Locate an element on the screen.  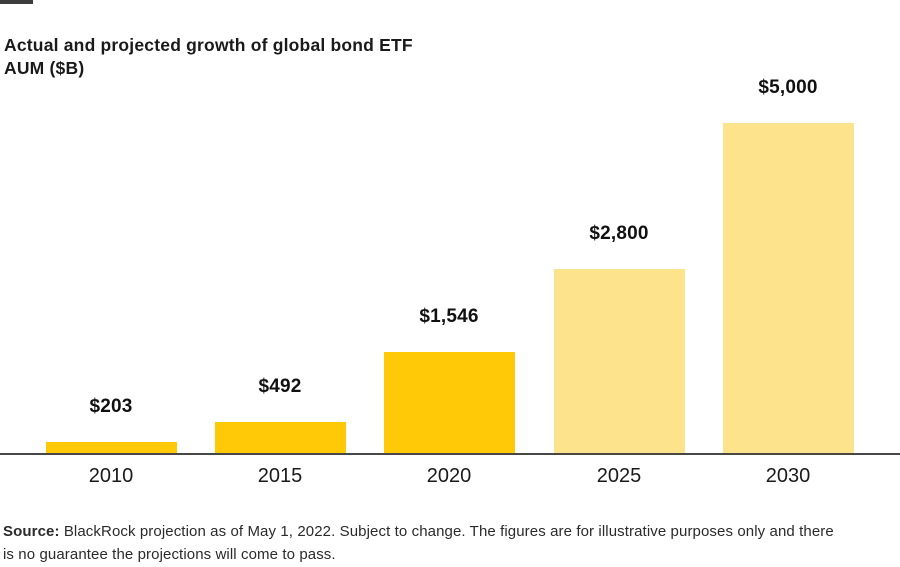
bar-2030-projected is located at coordinates (788, 289).